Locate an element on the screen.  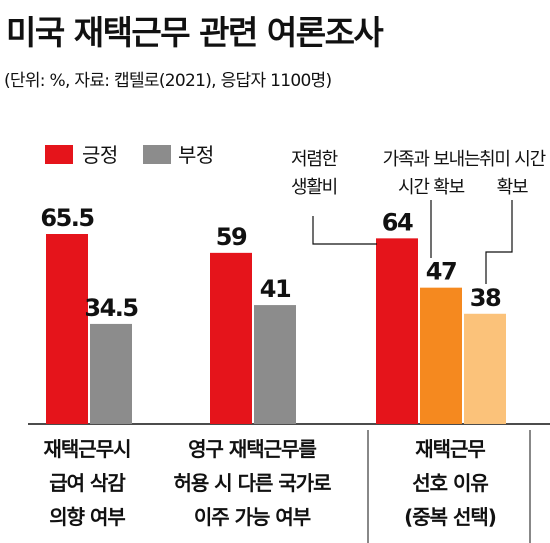
value-label: 41 is located at coordinates (275, 289).